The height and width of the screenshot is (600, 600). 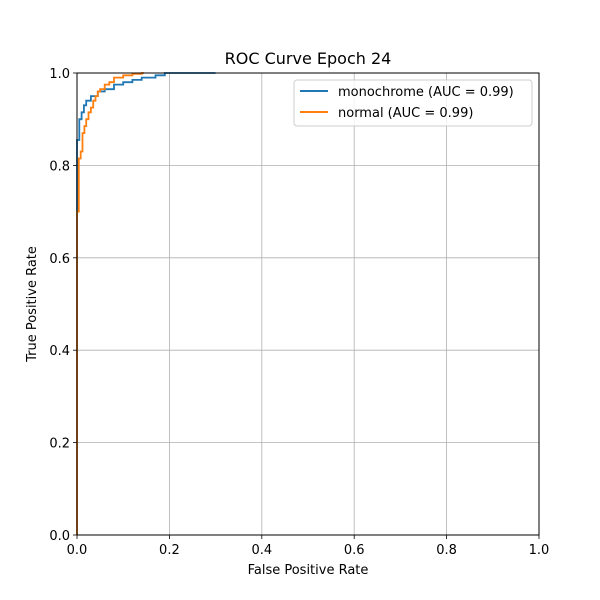 I want to click on y-tick-label: 0.0, so click(x=59, y=536).